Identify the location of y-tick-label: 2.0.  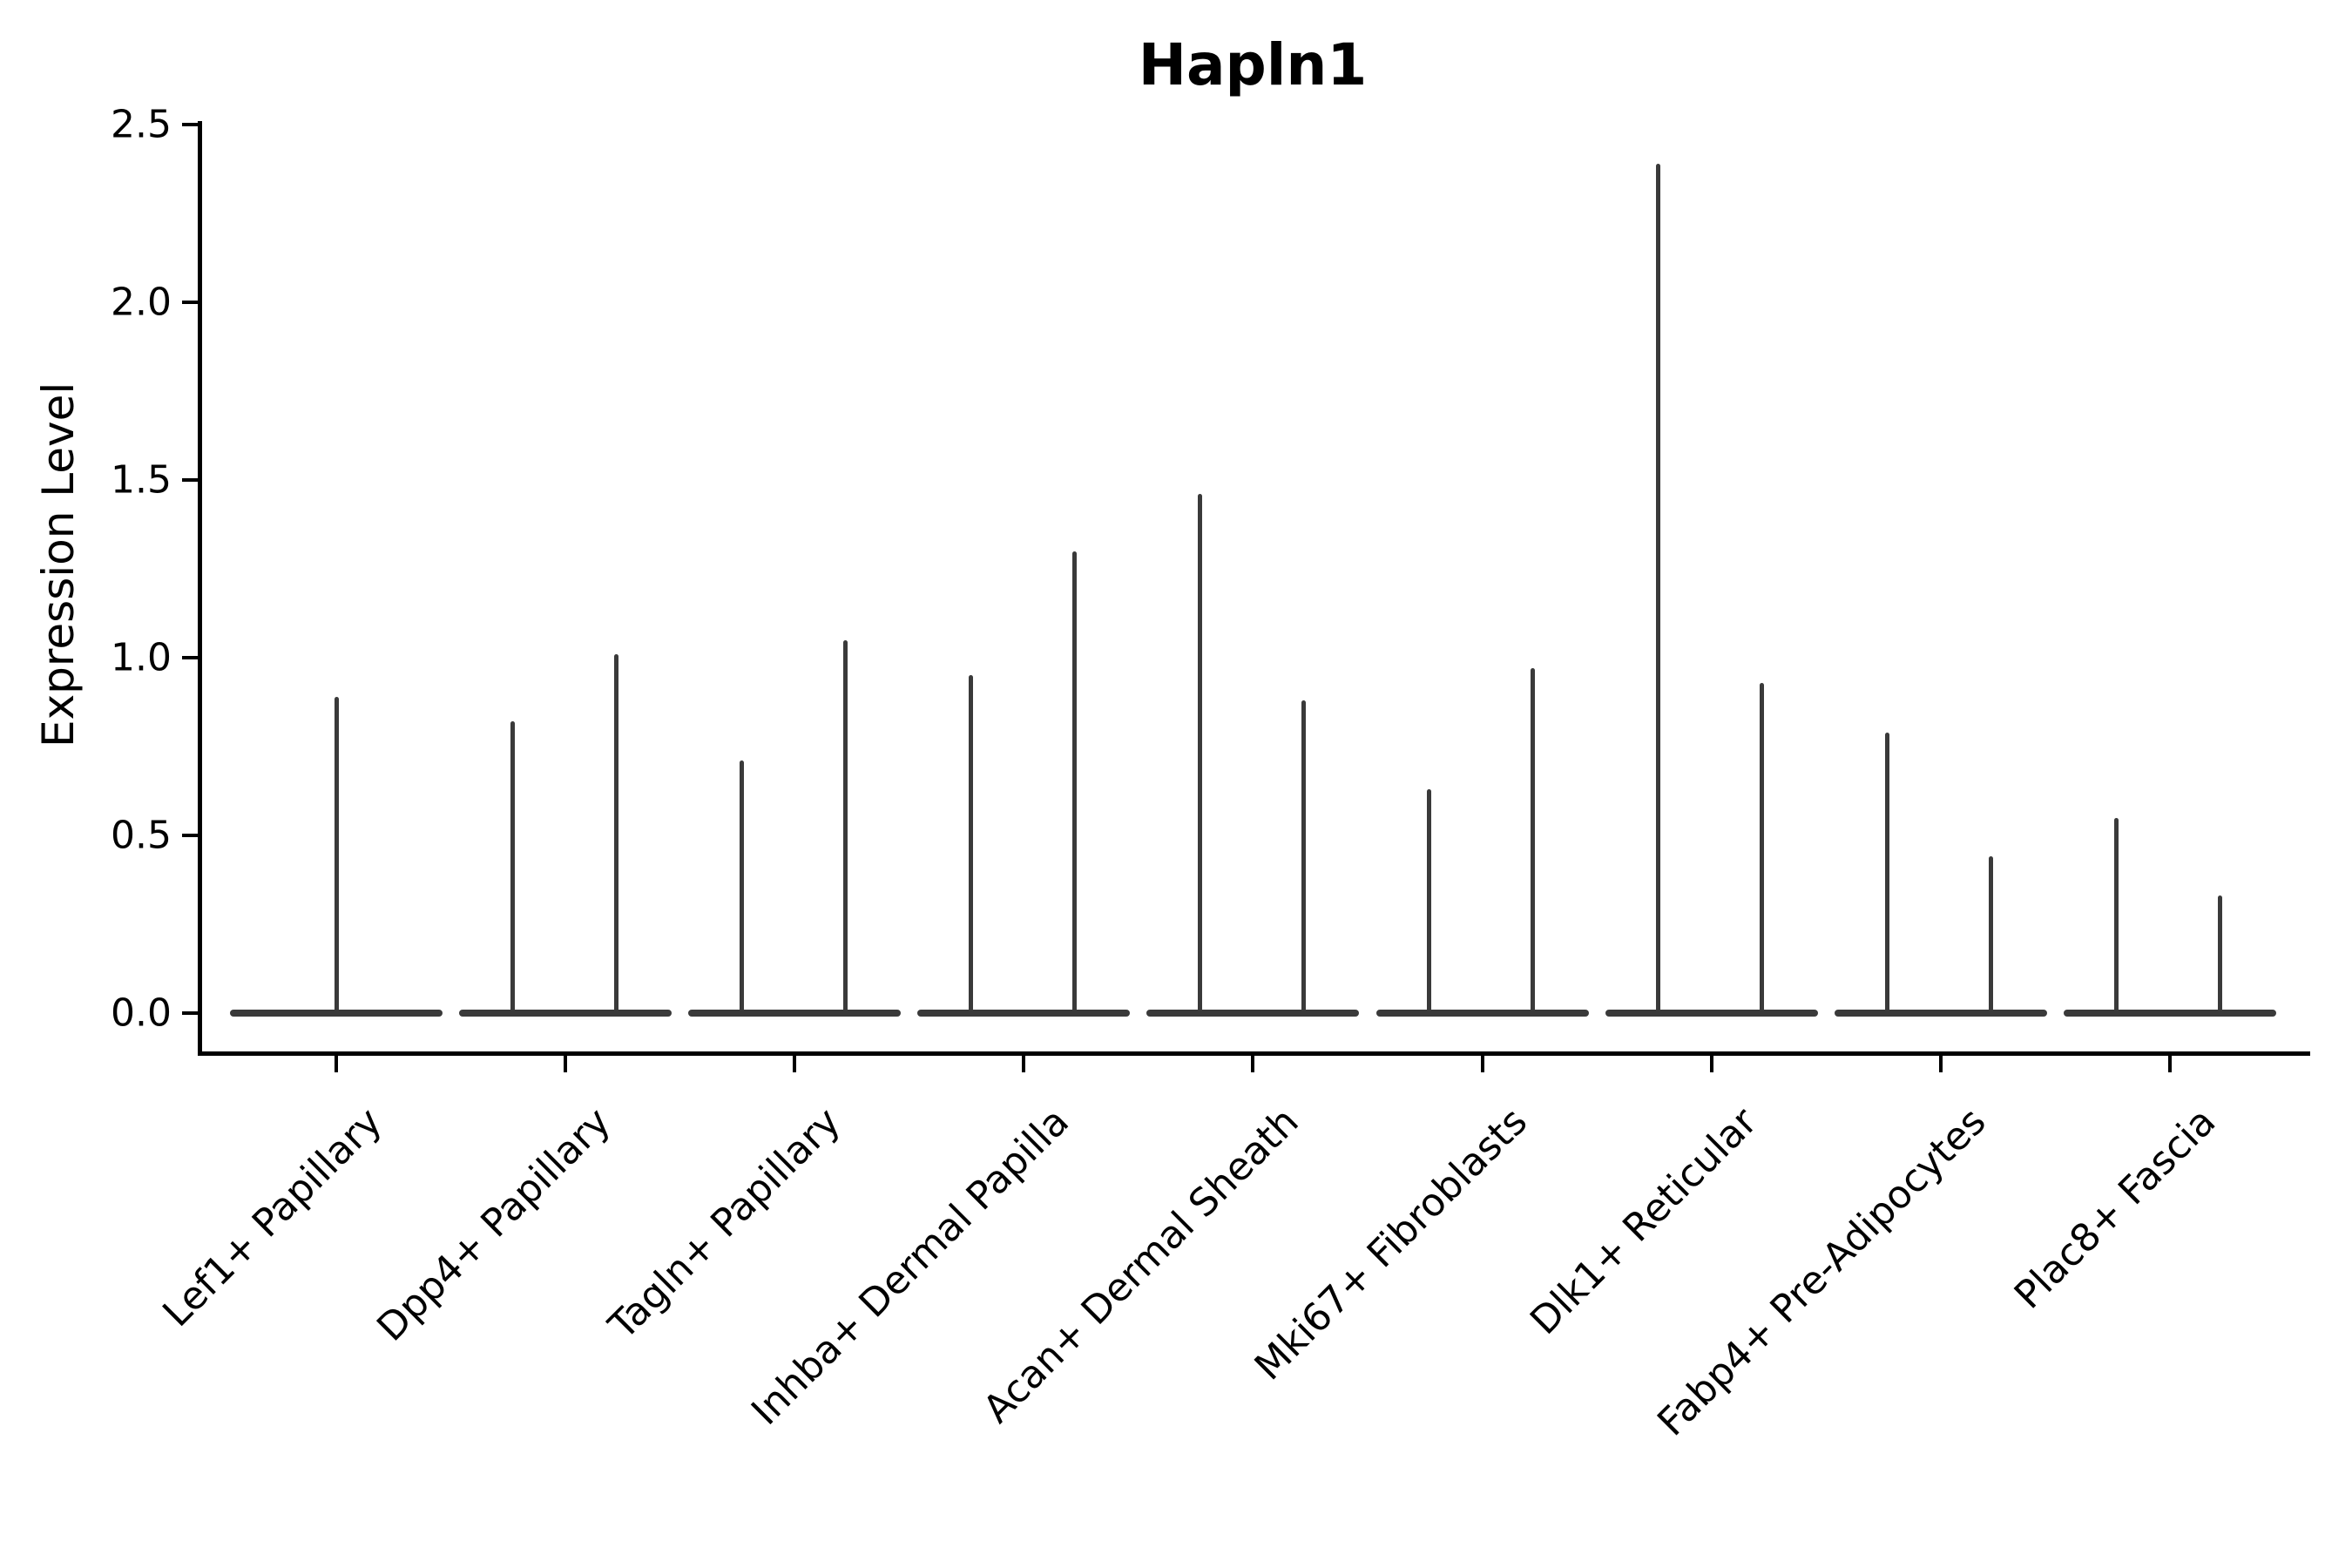
(141, 302).